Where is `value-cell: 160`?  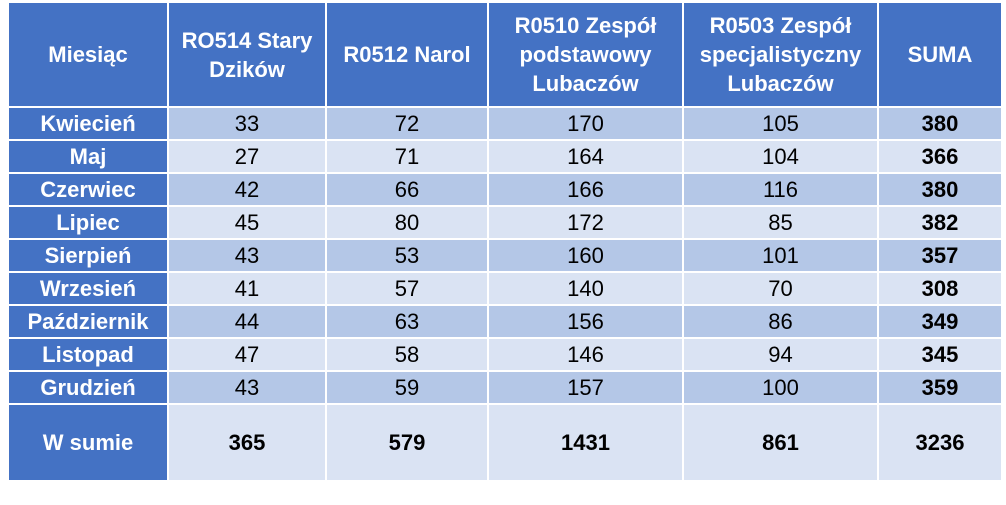
value-cell: 160 is located at coordinates (585, 255).